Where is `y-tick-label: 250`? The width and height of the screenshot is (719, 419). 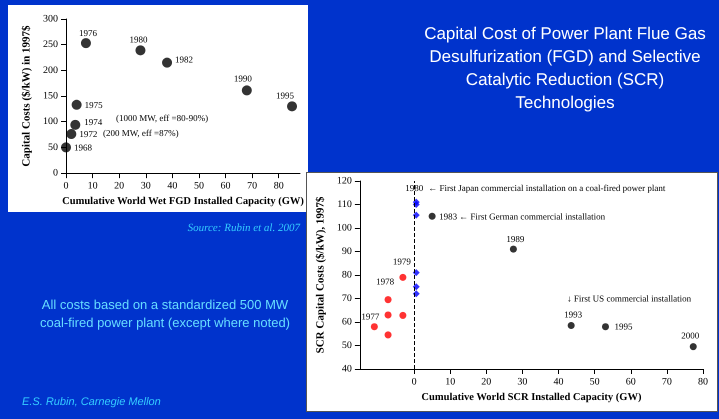 y-tick-label: 250 is located at coordinates (50, 44).